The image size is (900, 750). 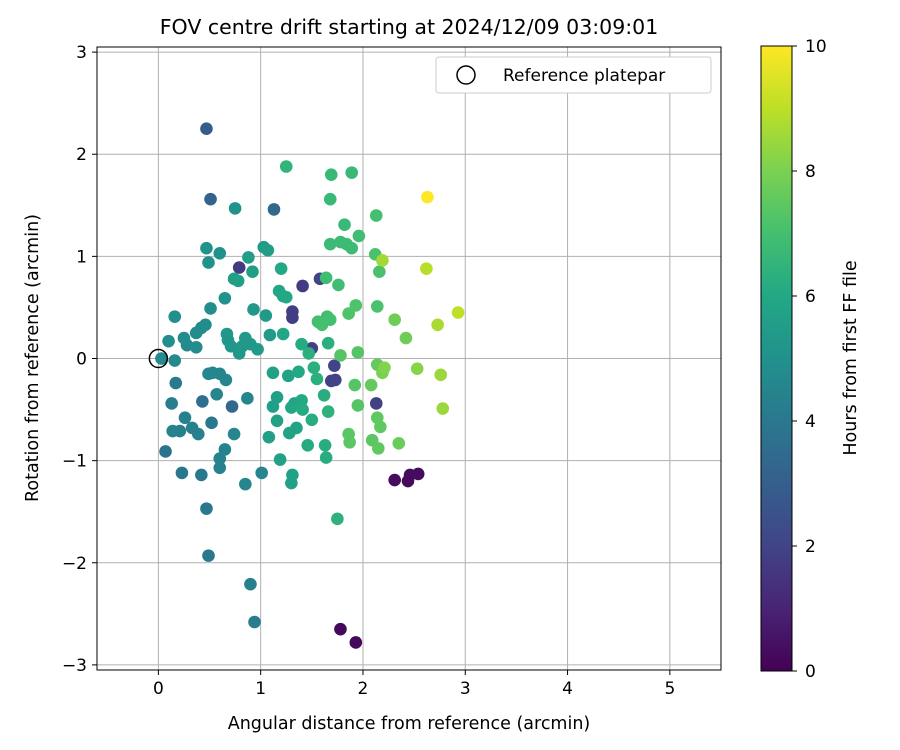 I want to click on colorbar-label: Hours from first FF file, so click(x=851, y=357).